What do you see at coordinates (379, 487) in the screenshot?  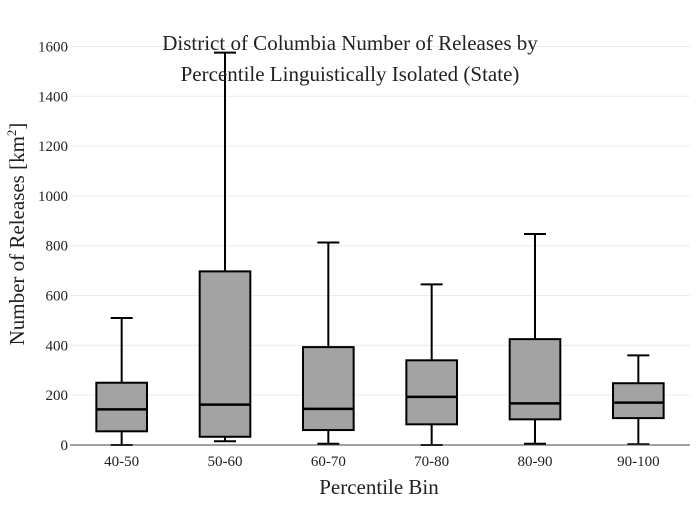 I see `x-axis-title: Percentile Bin` at bounding box center [379, 487].